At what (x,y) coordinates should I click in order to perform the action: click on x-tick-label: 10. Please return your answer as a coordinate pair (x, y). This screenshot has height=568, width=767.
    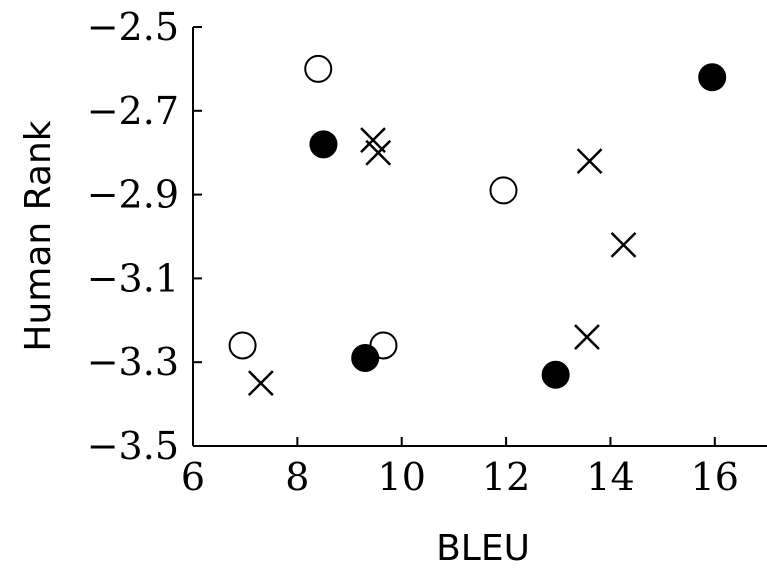
    Looking at the image, I should click on (402, 477).